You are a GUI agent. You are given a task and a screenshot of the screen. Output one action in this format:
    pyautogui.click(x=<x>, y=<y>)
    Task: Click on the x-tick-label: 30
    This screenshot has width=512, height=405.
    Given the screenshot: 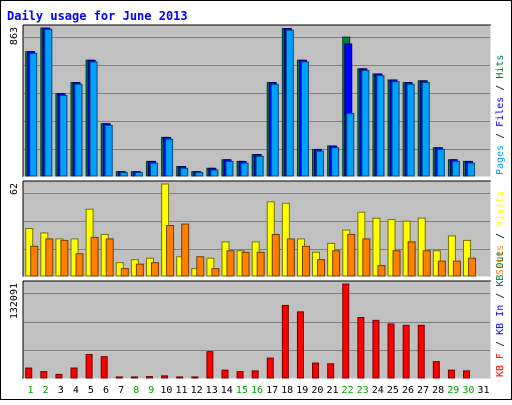 What is the action you would take?
    pyautogui.click(x=468, y=390)
    